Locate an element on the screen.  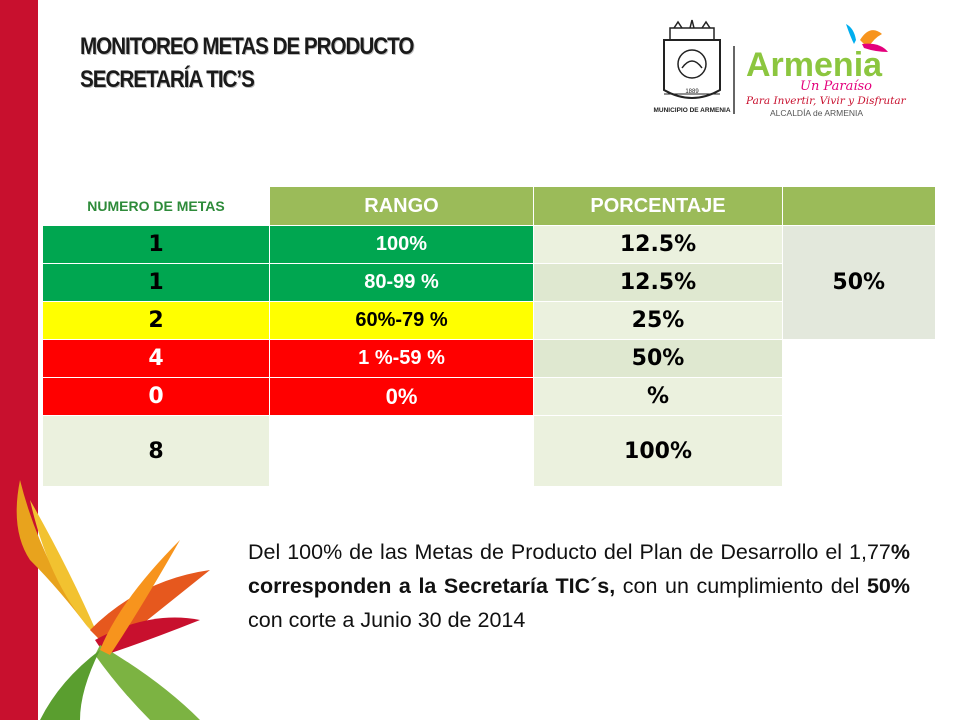
cell-range: 60%-79 % is located at coordinates (401, 320).